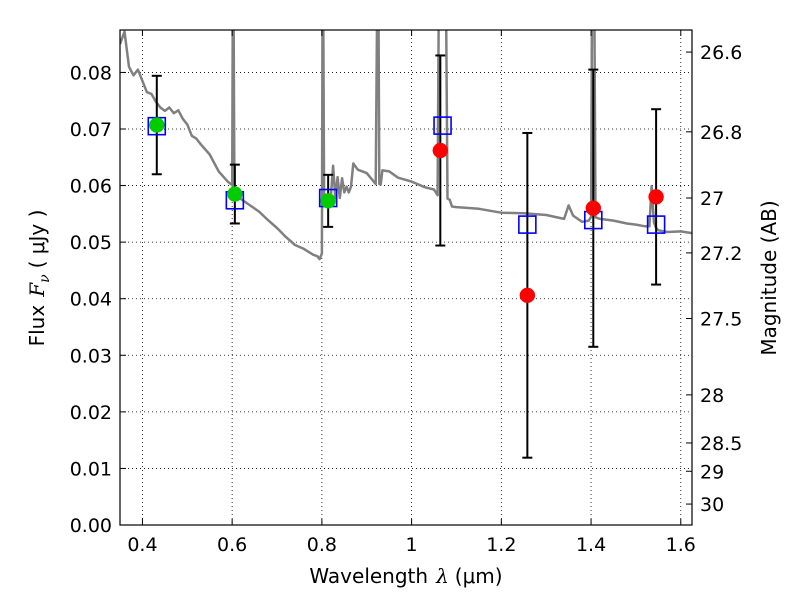 The image size is (800, 600). Describe the element at coordinates (91, 300) in the screenshot. I see `y-tick-label: 0.04` at that location.